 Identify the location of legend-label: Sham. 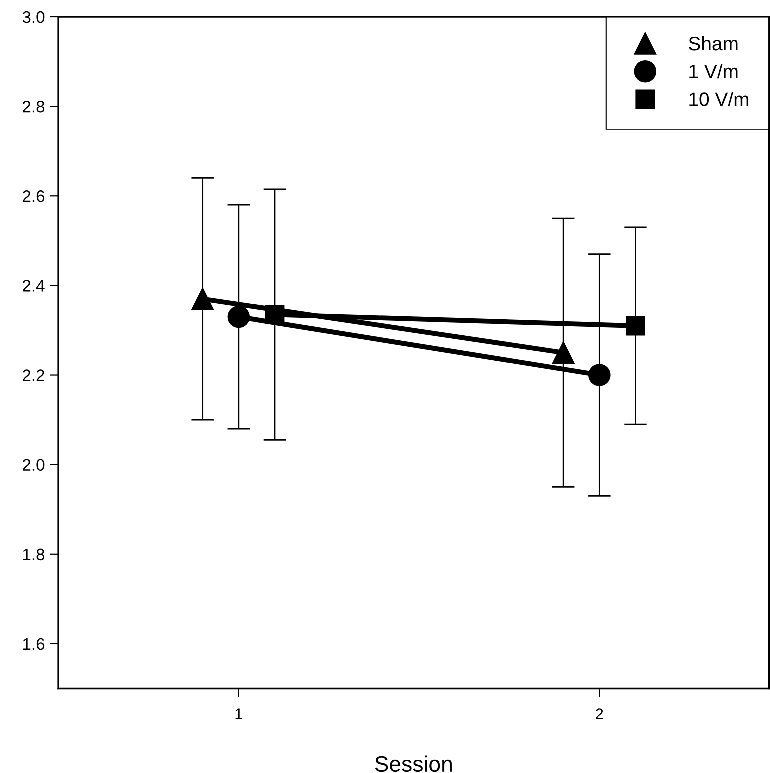
(713, 43).